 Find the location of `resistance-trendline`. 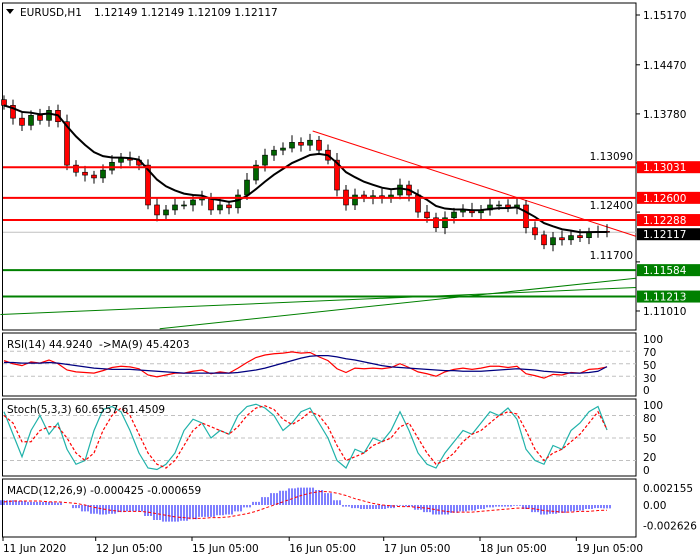

resistance-trendline is located at coordinates (474, 183).